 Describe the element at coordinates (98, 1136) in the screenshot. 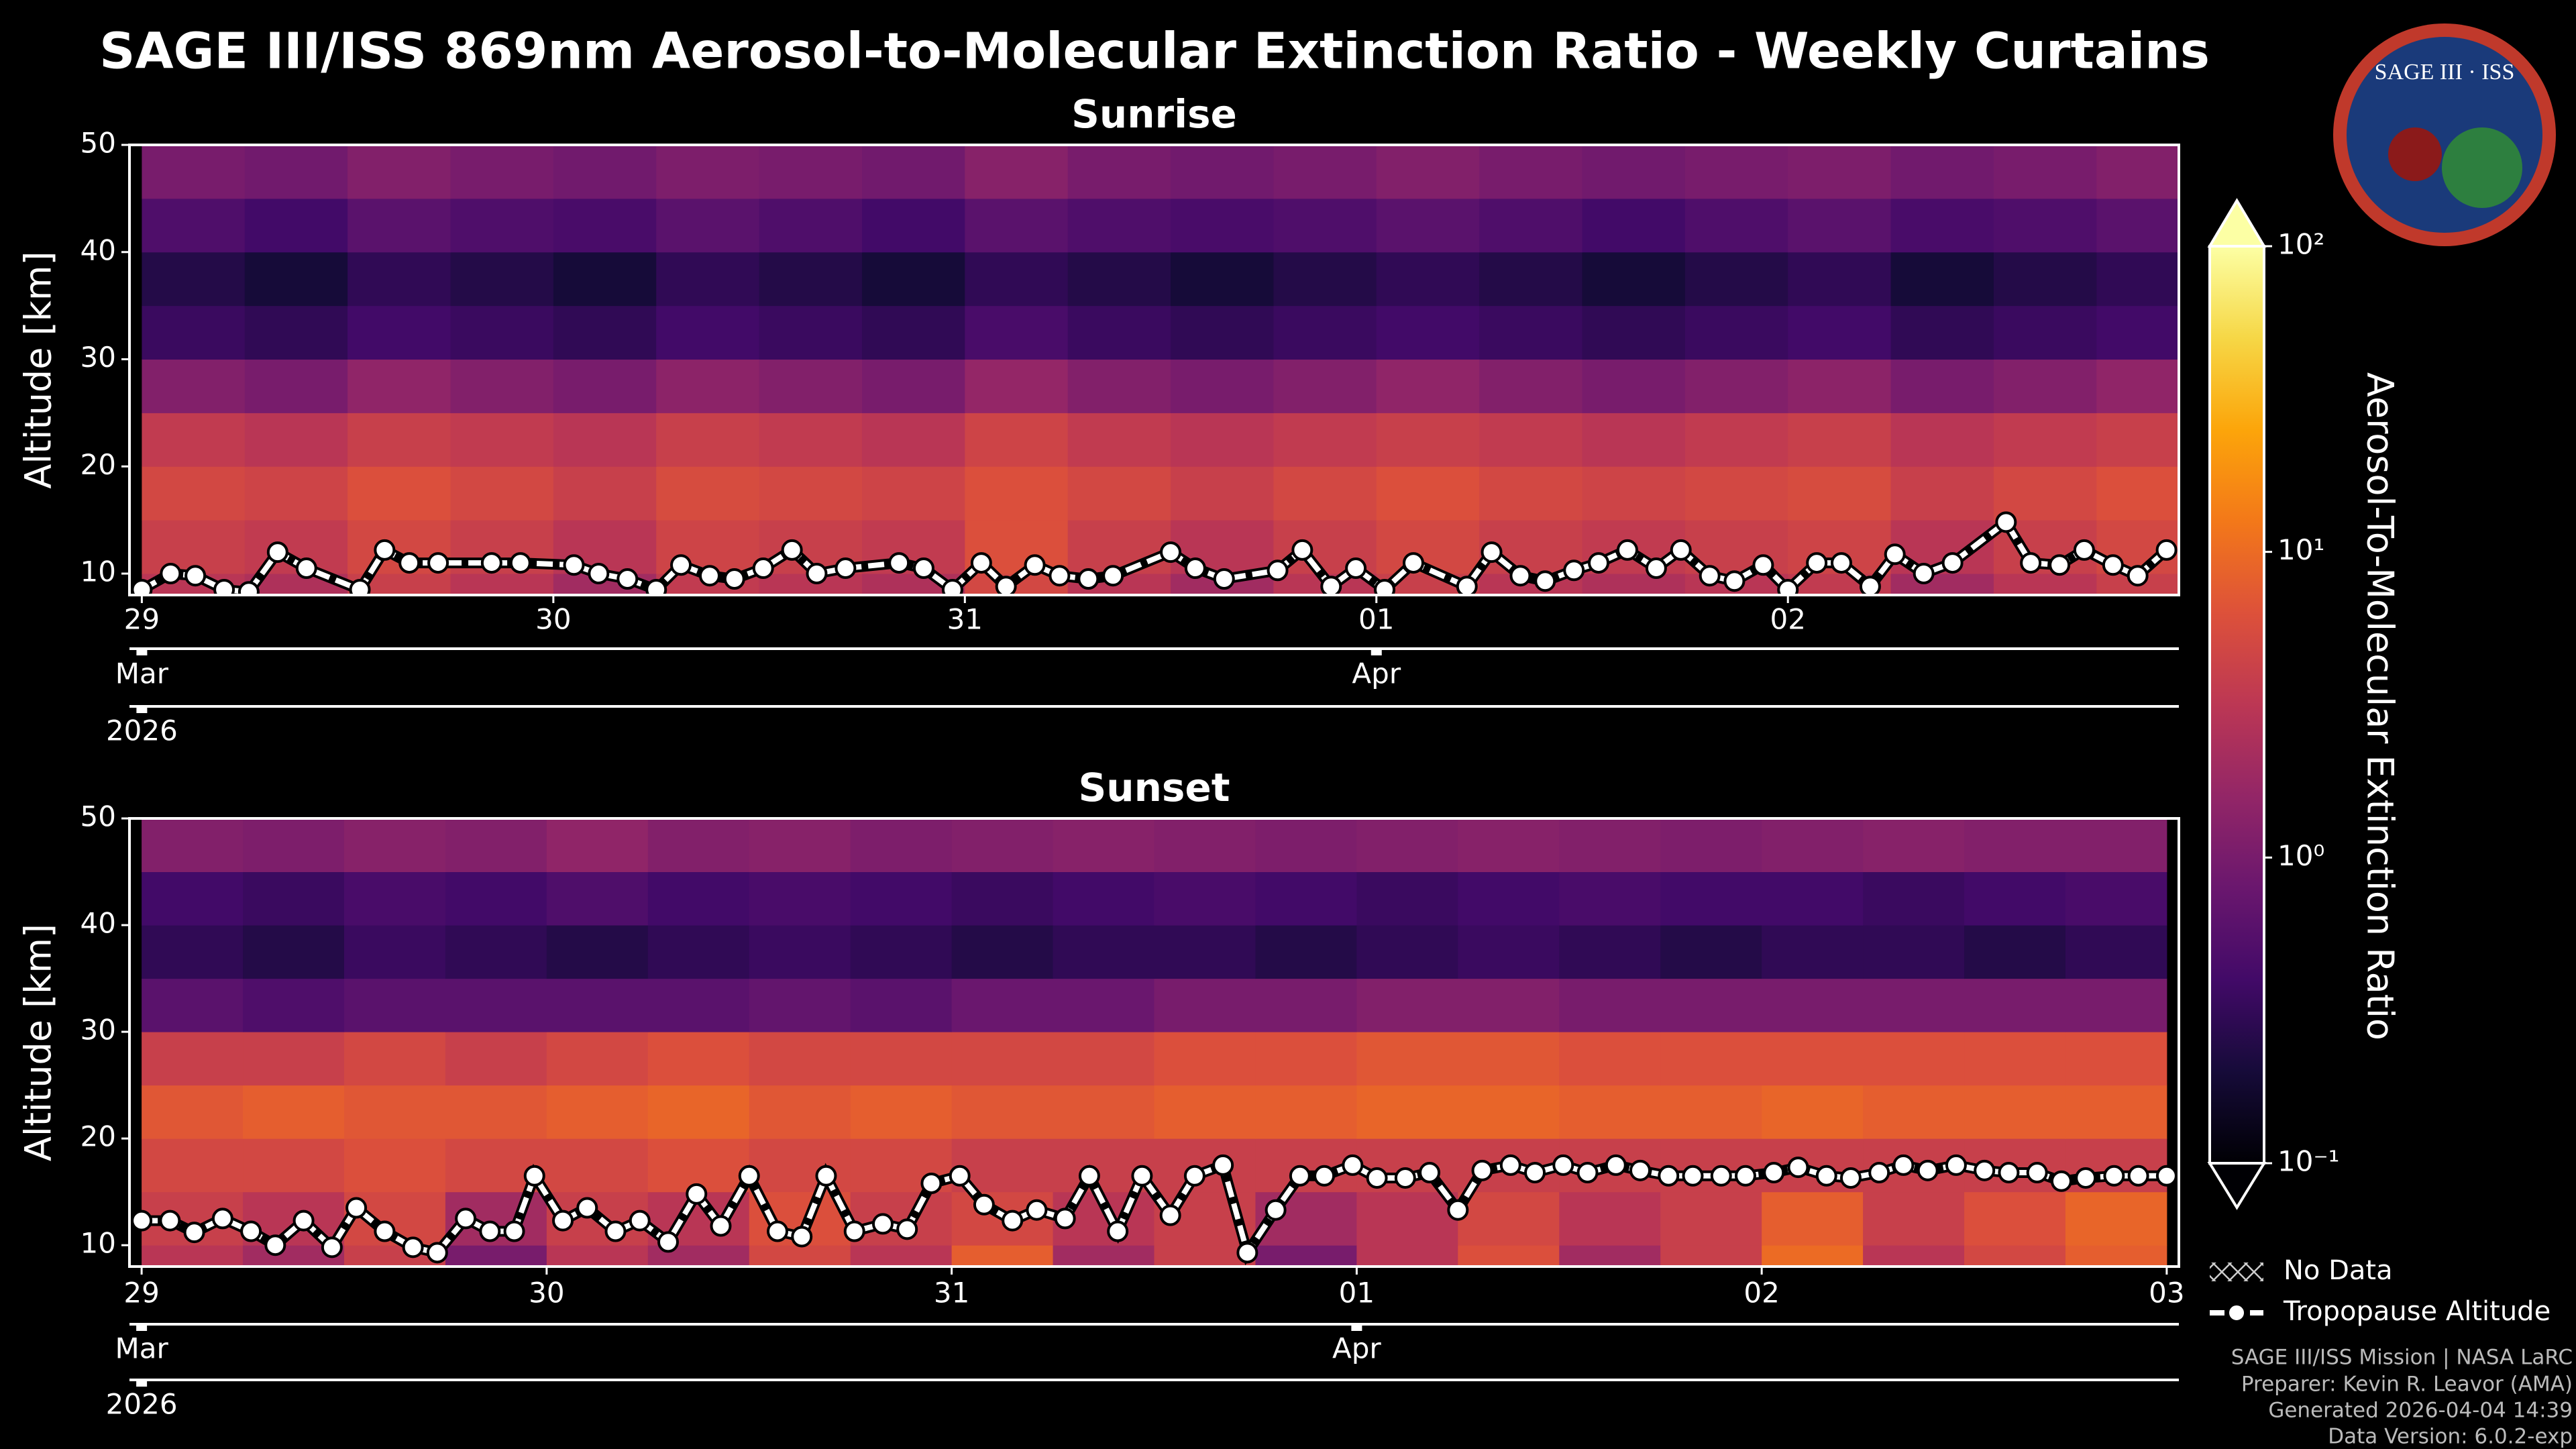

I see `y-tick-label: 20` at that location.